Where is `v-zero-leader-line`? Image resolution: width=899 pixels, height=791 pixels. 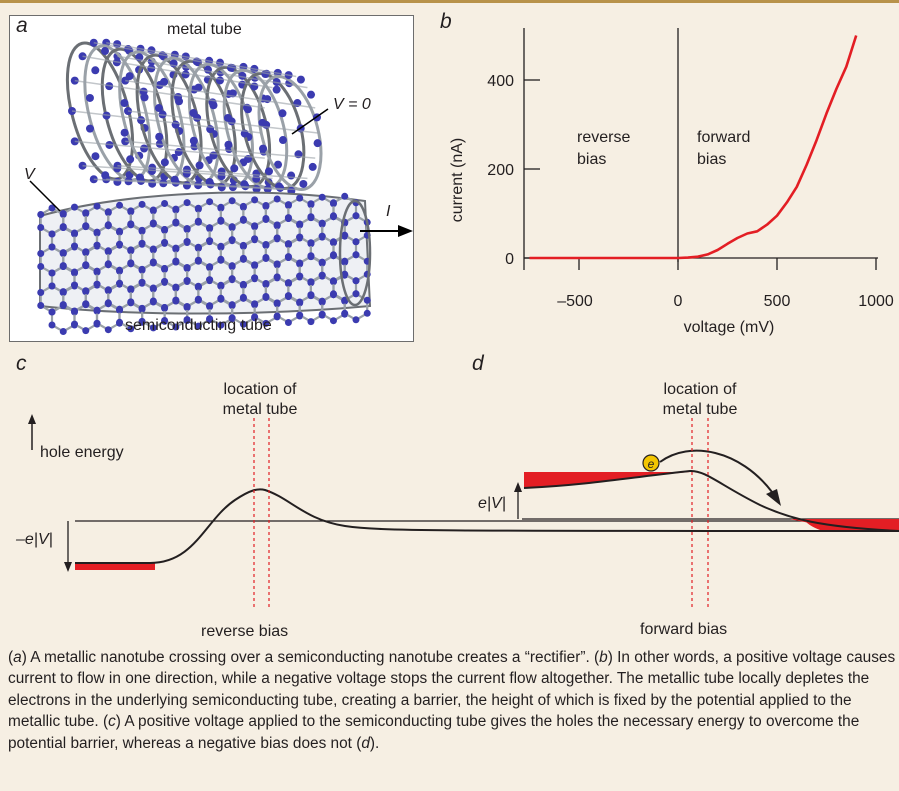
v-zero-leader-line is located at coordinates (310, 121).